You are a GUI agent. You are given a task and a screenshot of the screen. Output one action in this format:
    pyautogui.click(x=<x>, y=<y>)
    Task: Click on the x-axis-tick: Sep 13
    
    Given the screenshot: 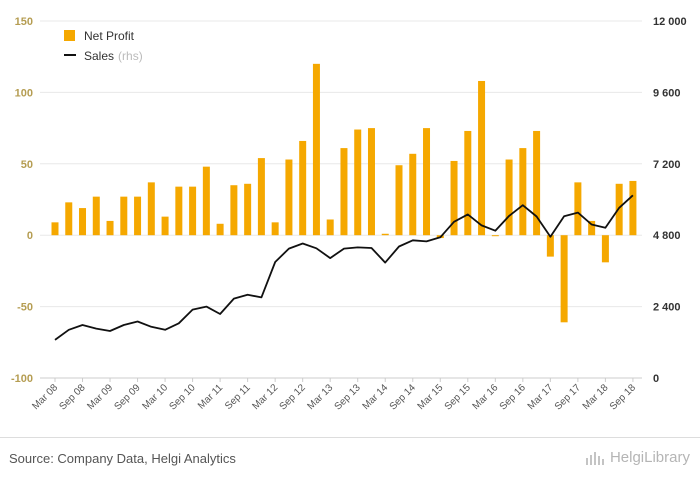 What is the action you would take?
    pyautogui.click(x=348, y=397)
    